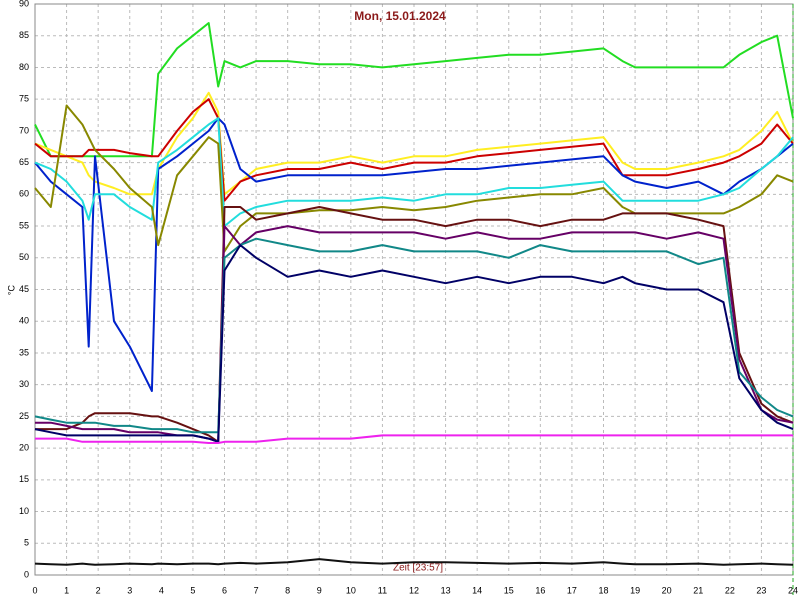 This screenshot has height=600, width=800. Describe the element at coordinates (414, 590) in the screenshot. I see `x-tick-label: 12` at that location.